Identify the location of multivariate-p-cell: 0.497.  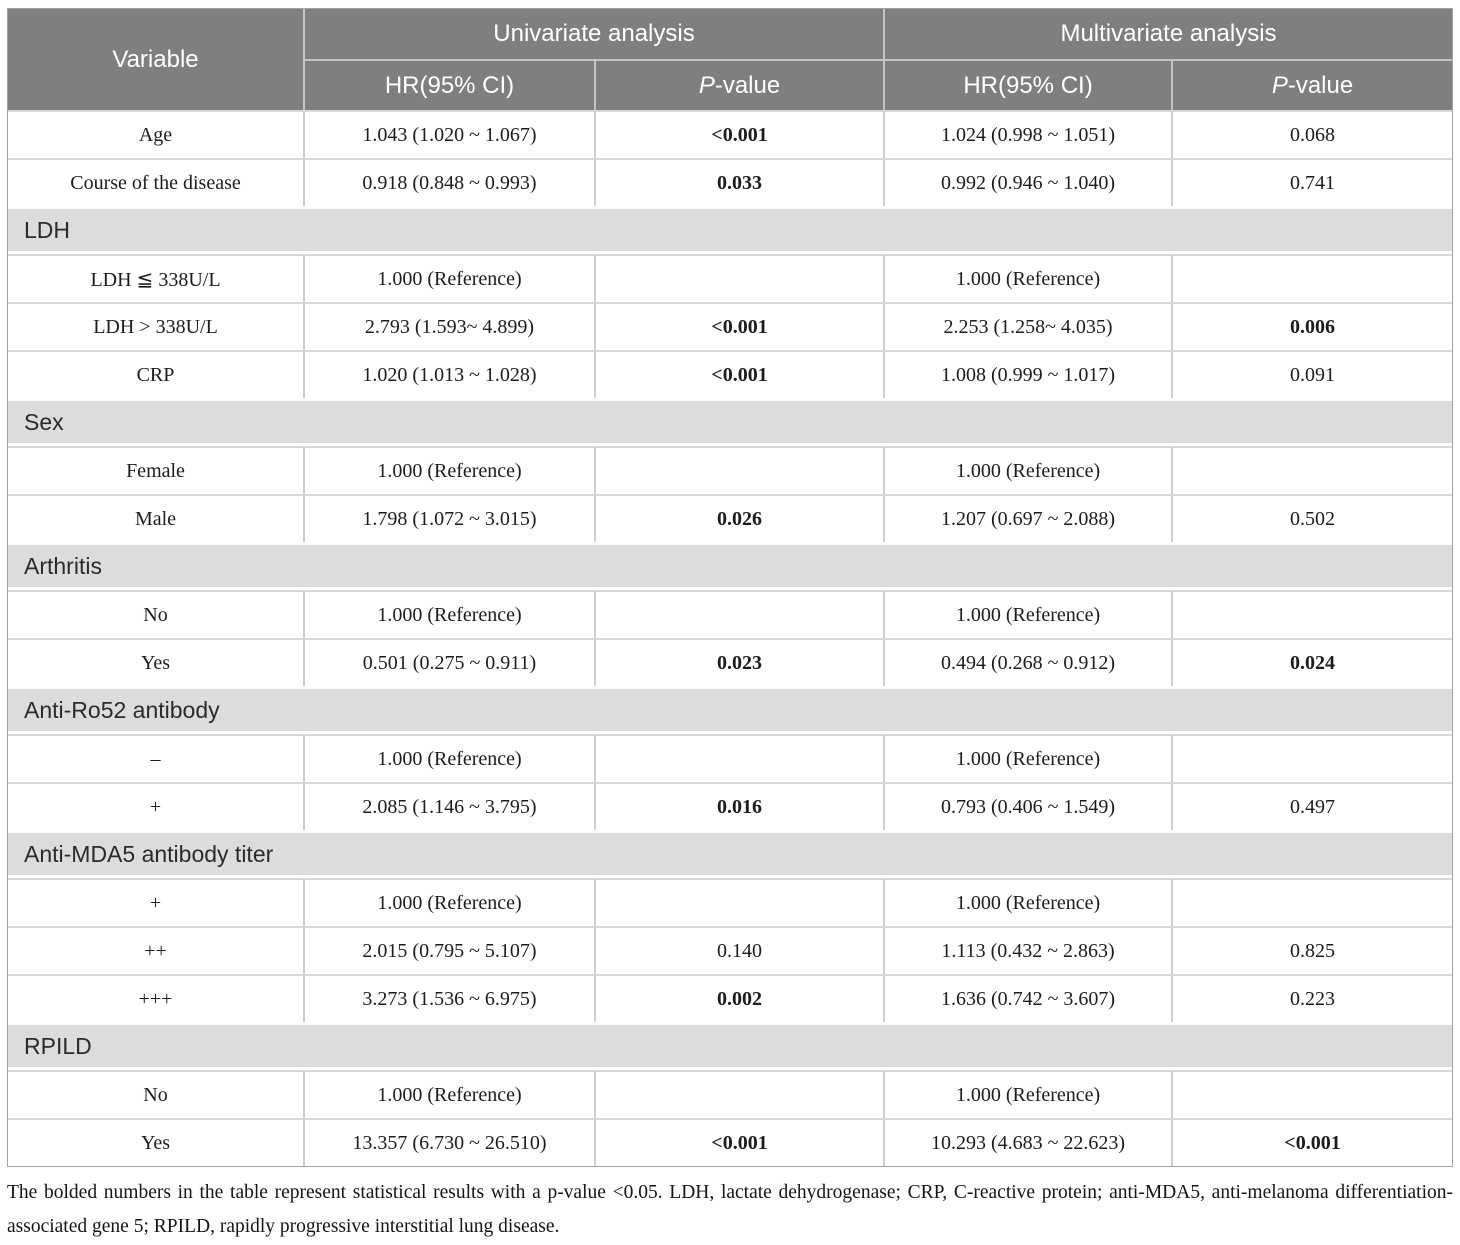
(1311, 806).